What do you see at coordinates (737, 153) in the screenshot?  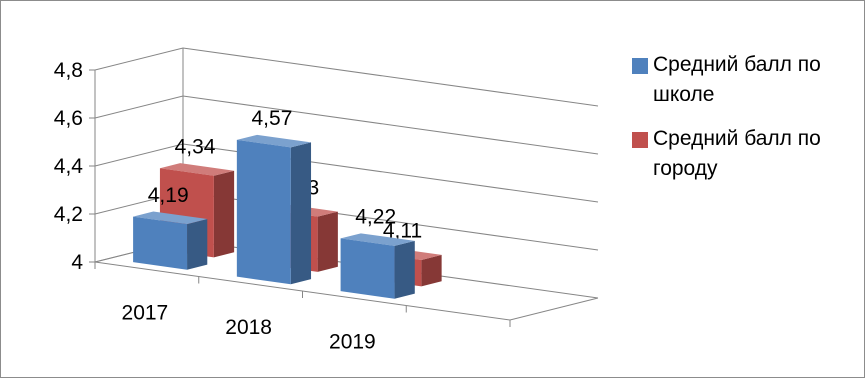 I see `legend-label-city: Средний балл по городу` at bounding box center [737, 153].